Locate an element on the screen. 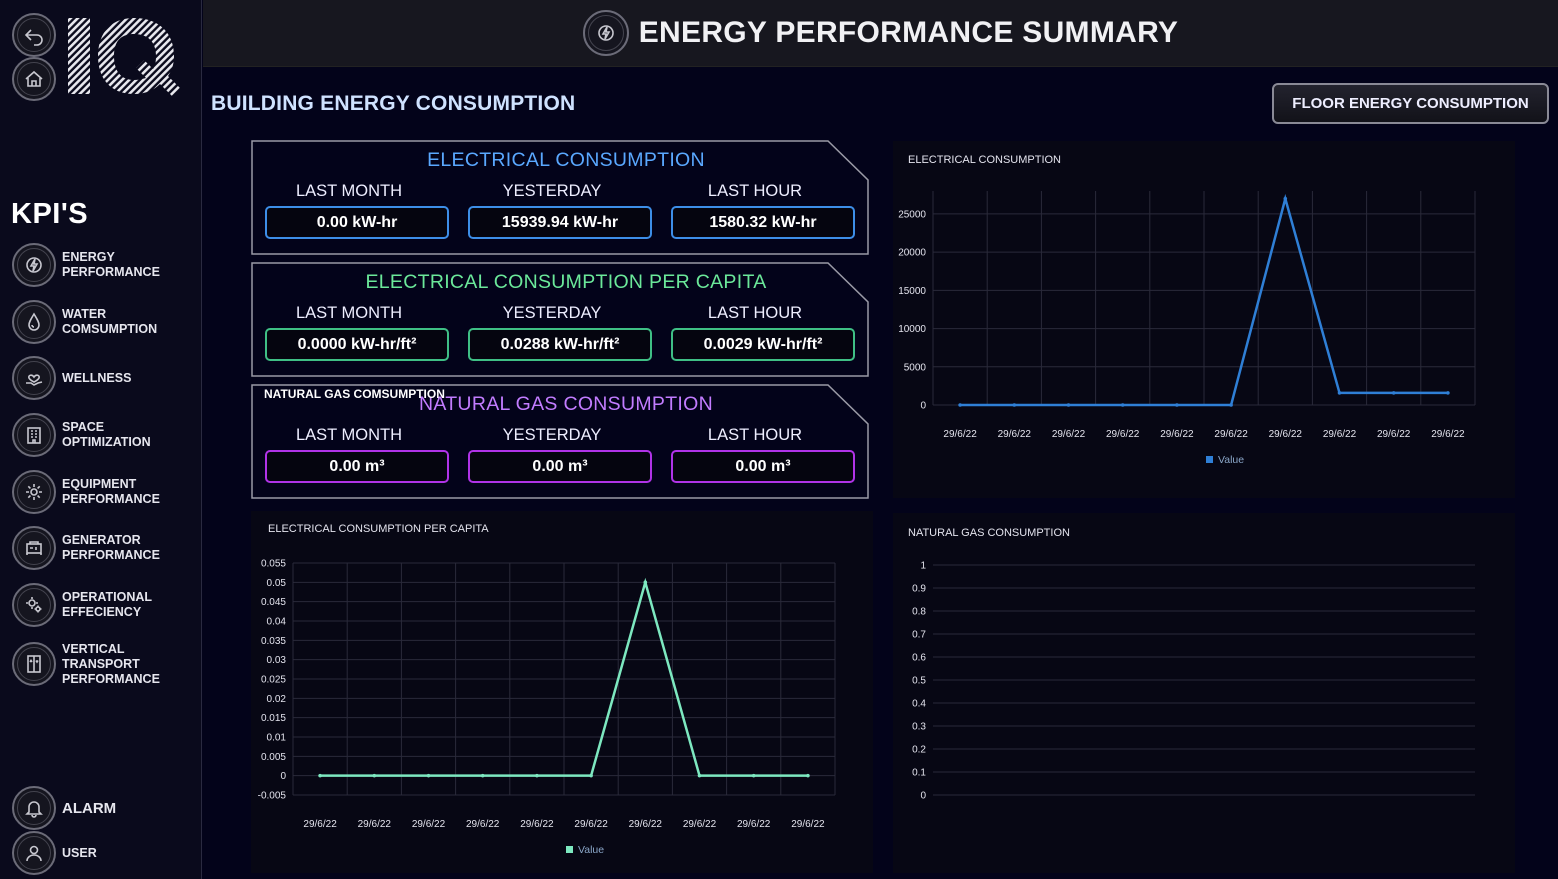  sidebar-item-alarm: ALARM is located at coordinates (104, 808).